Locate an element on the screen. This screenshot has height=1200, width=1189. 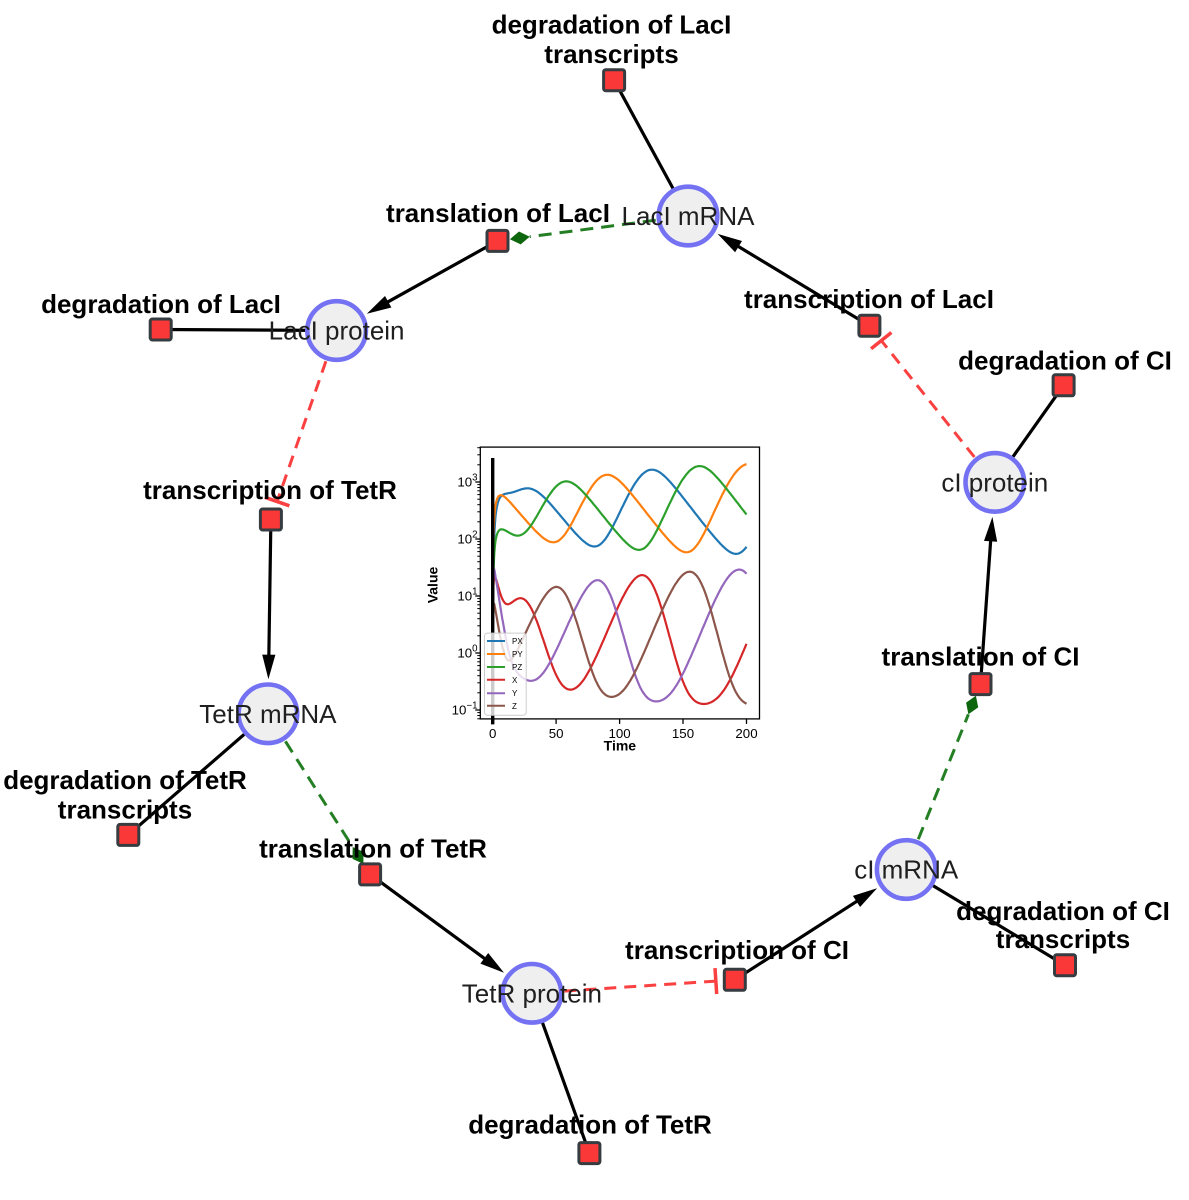
svg-text: 102 is located at coordinates (467, 537).